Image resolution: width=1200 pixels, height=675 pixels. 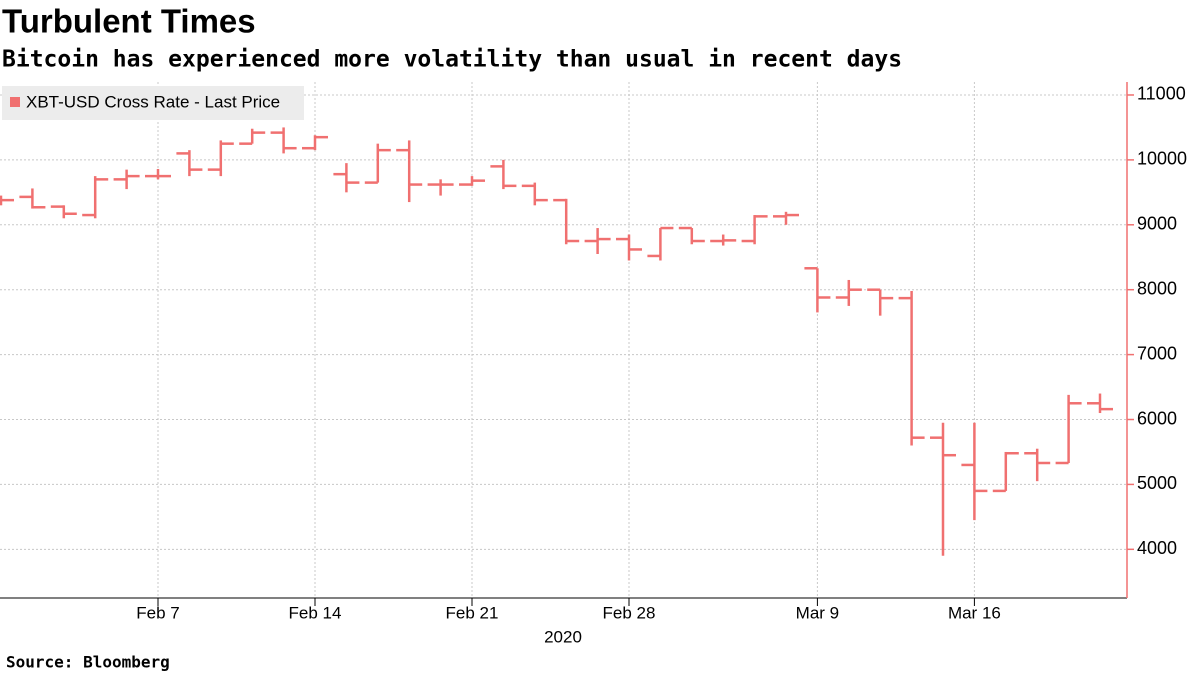 I want to click on y-tick-label: 8000, so click(x=1157, y=288).